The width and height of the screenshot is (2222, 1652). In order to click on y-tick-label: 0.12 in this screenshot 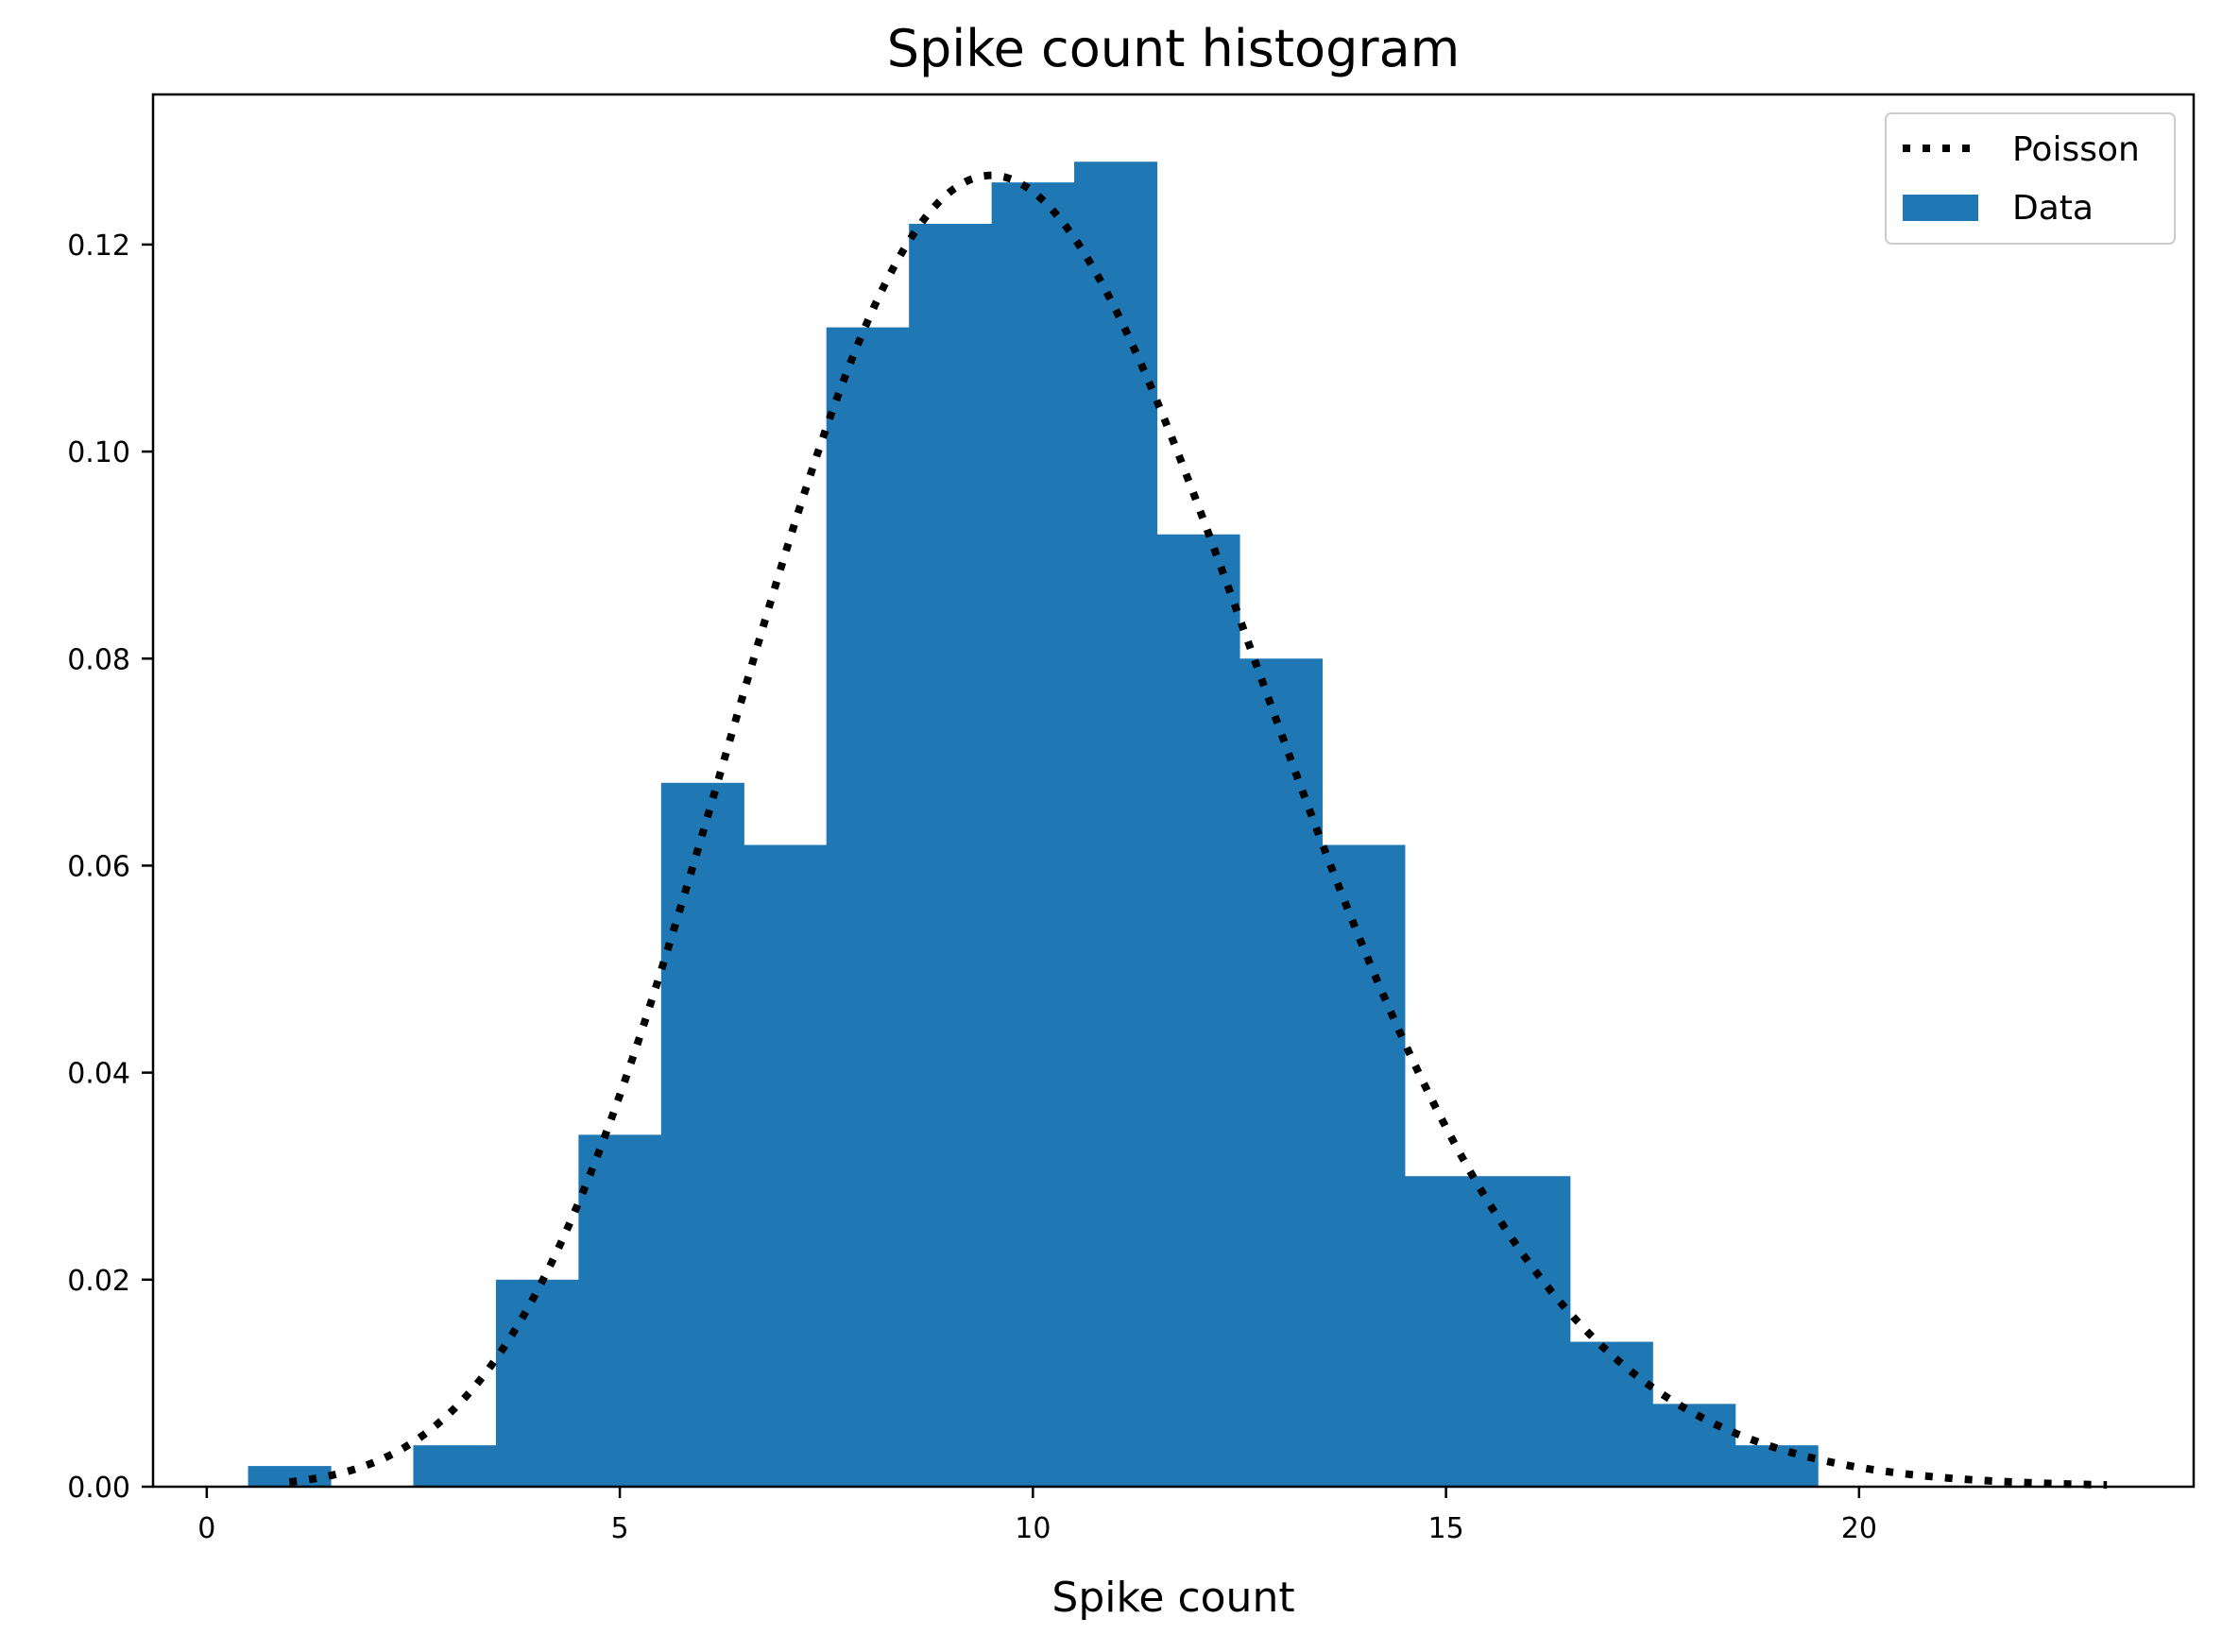, I will do `click(98, 246)`.